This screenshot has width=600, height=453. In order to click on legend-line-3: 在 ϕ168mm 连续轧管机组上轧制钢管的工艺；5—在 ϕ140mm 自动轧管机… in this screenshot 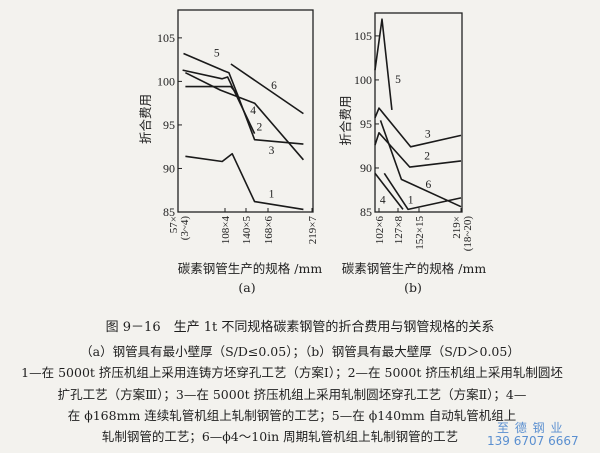, I will do `click(292, 415)`.